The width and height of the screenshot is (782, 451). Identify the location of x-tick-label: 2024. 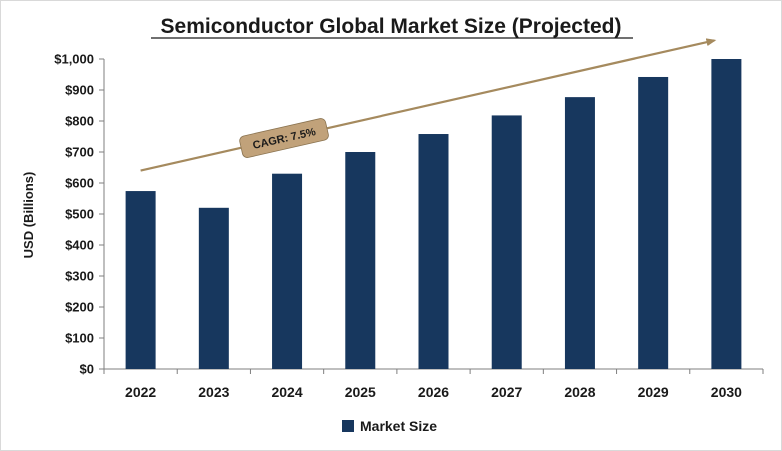
(286, 392).